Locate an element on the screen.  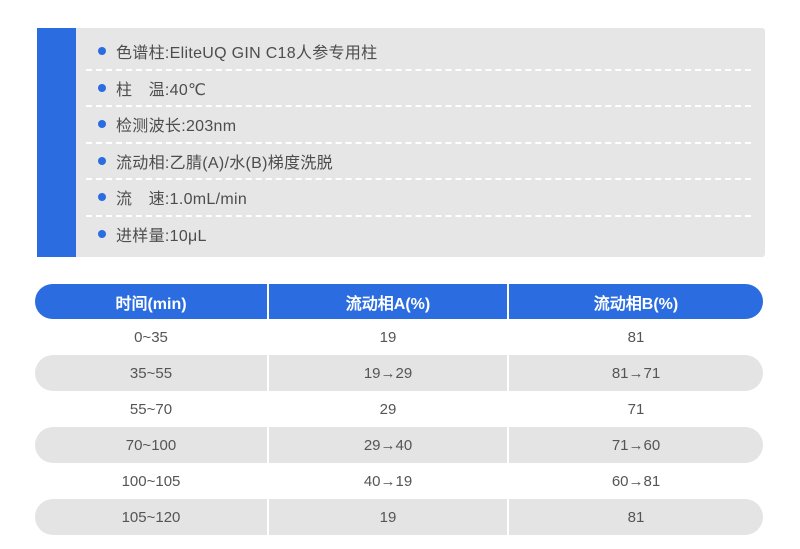
condition-text: 流动相:乙腈(A)/水(B)梯度洗脱 is located at coordinates (224, 163).